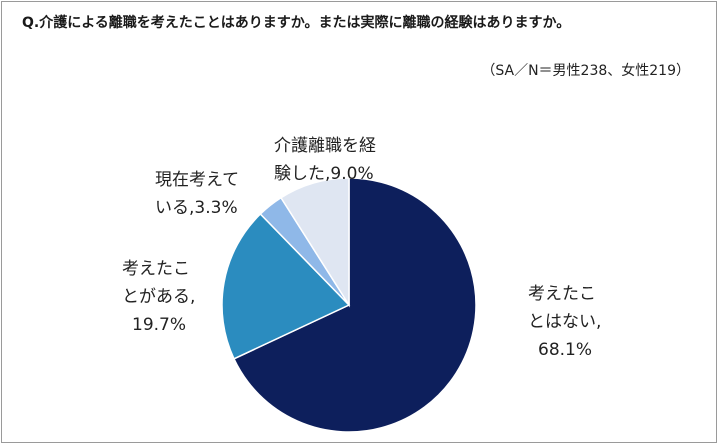 This screenshot has width=720, height=446. I want to click on slice-have-considered, so click(286, 286).